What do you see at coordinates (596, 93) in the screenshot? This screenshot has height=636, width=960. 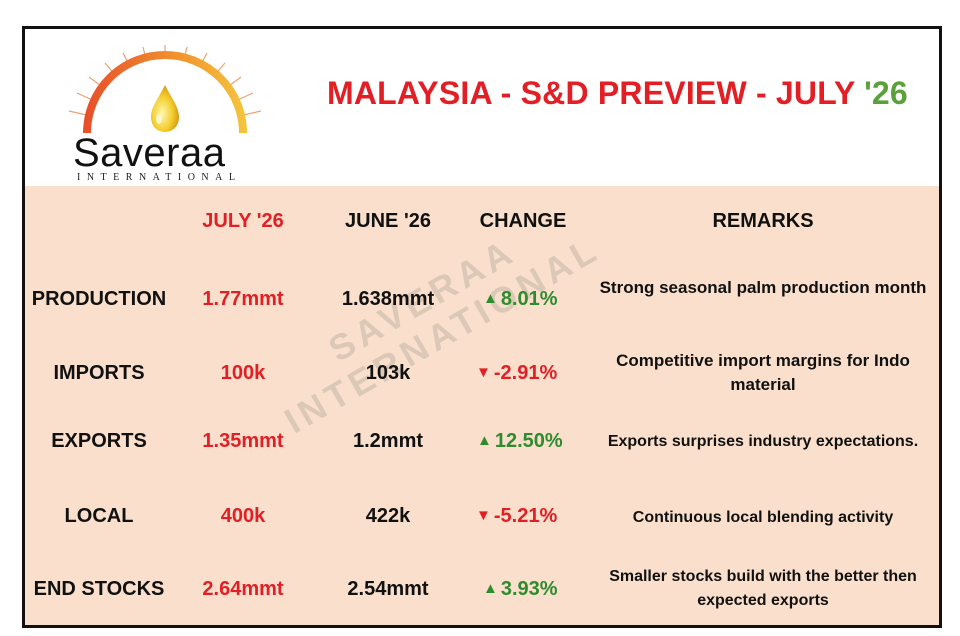 I see `title-main: MALAYSIA - S&D PREVIEW - JULY` at bounding box center [596, 93].